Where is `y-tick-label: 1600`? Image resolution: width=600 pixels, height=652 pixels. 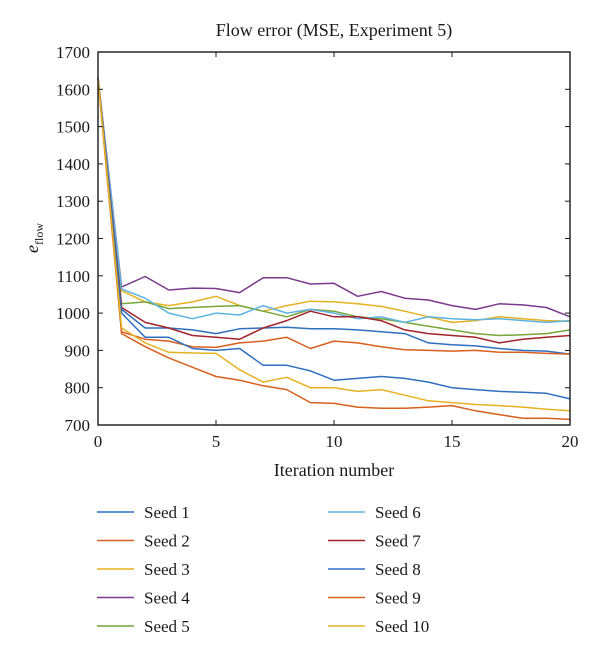
y-tick-label: 1600 is located at coordinates (73, 89).